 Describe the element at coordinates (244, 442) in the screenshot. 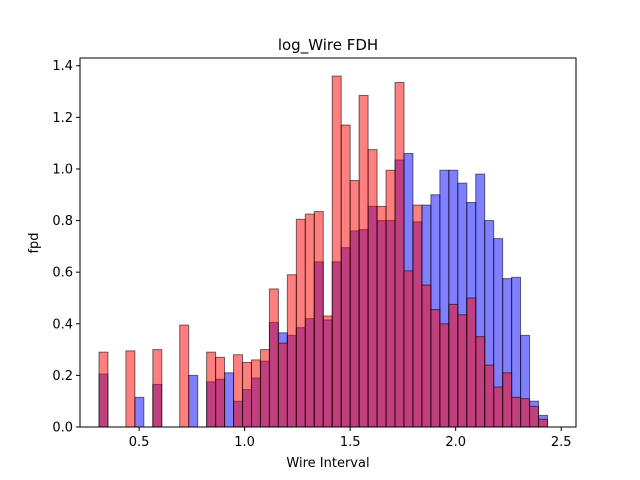

I see `x-tick-label: 1.0` at that location.